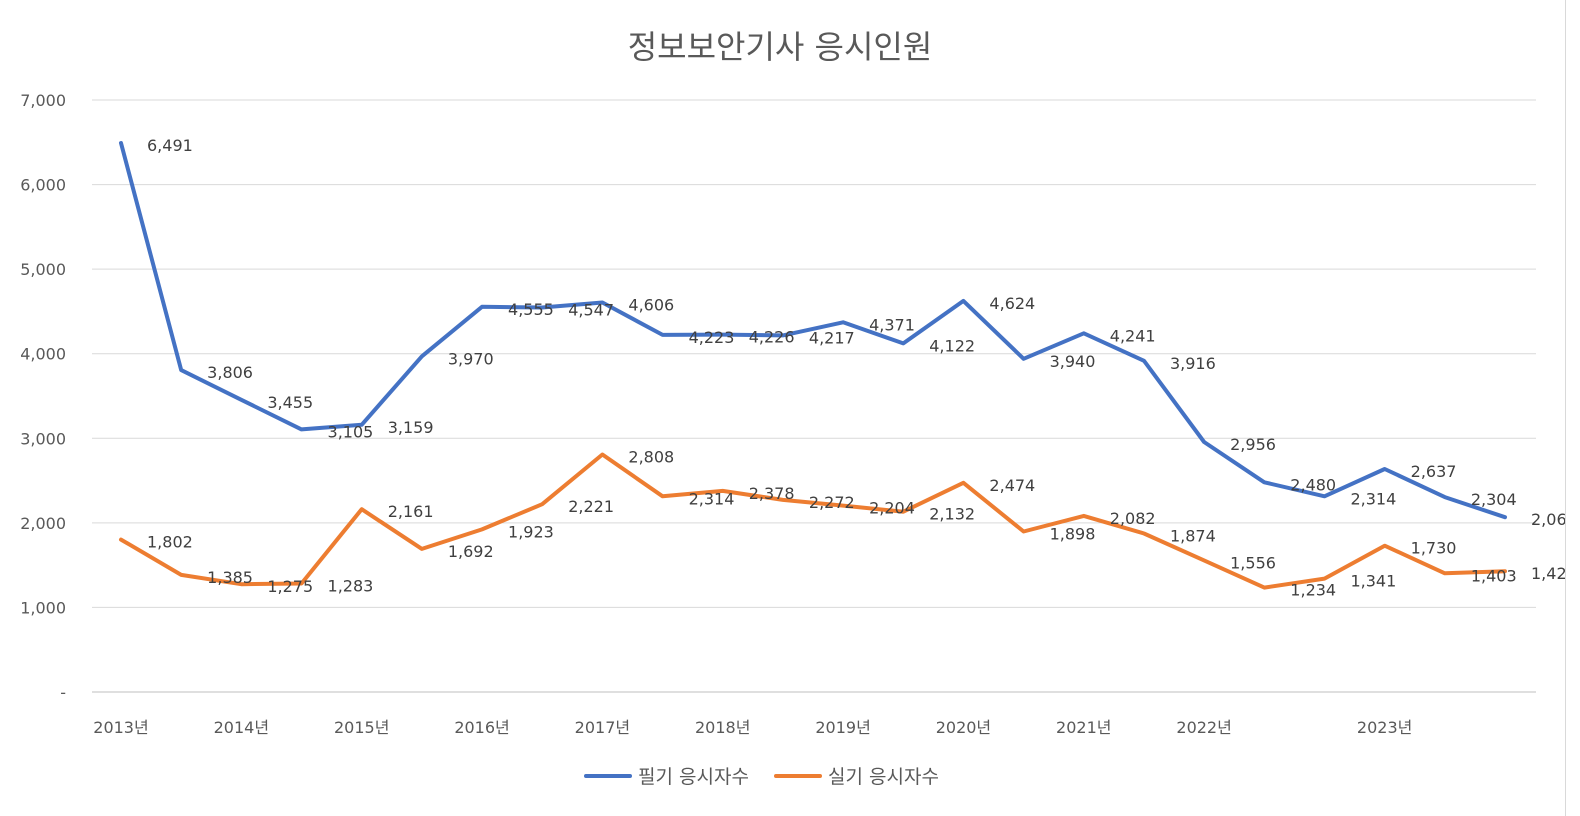 The width and height of the screenshot is (1580, 816). I want to click on data-label: 2,272, so click(832, 502).